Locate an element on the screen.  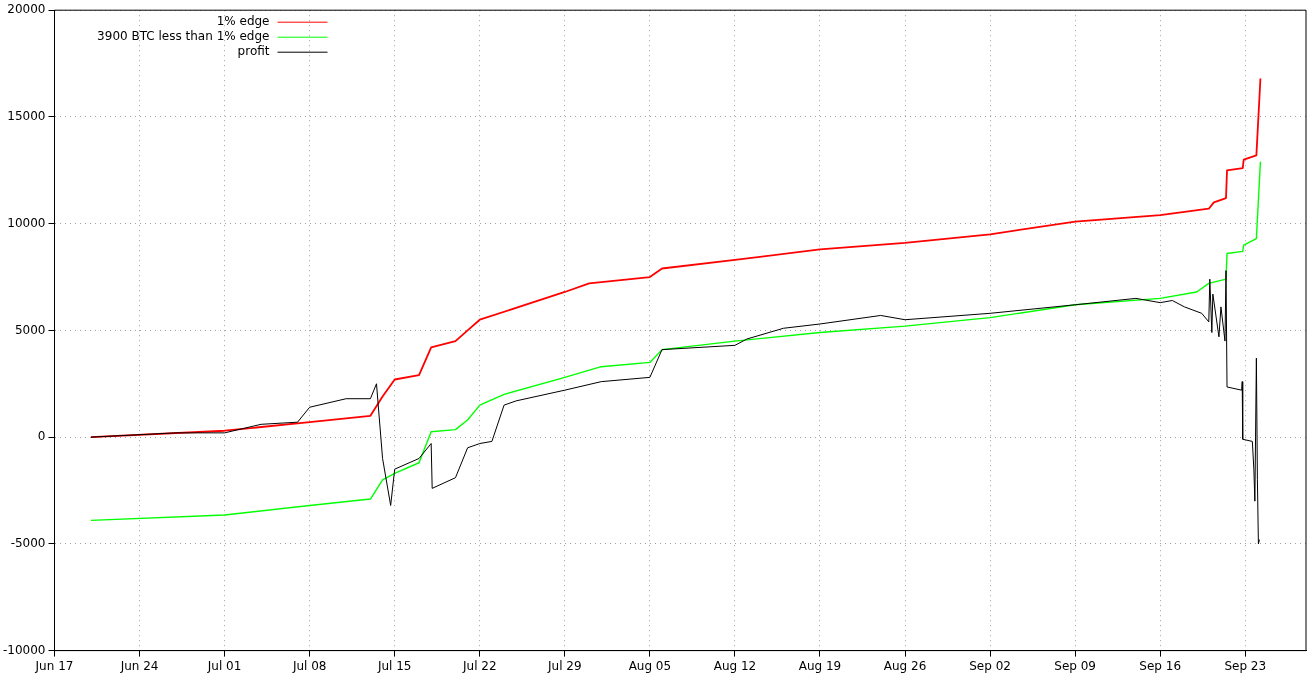
y-tick-label: 20000 is located at coordinates (26, 9).